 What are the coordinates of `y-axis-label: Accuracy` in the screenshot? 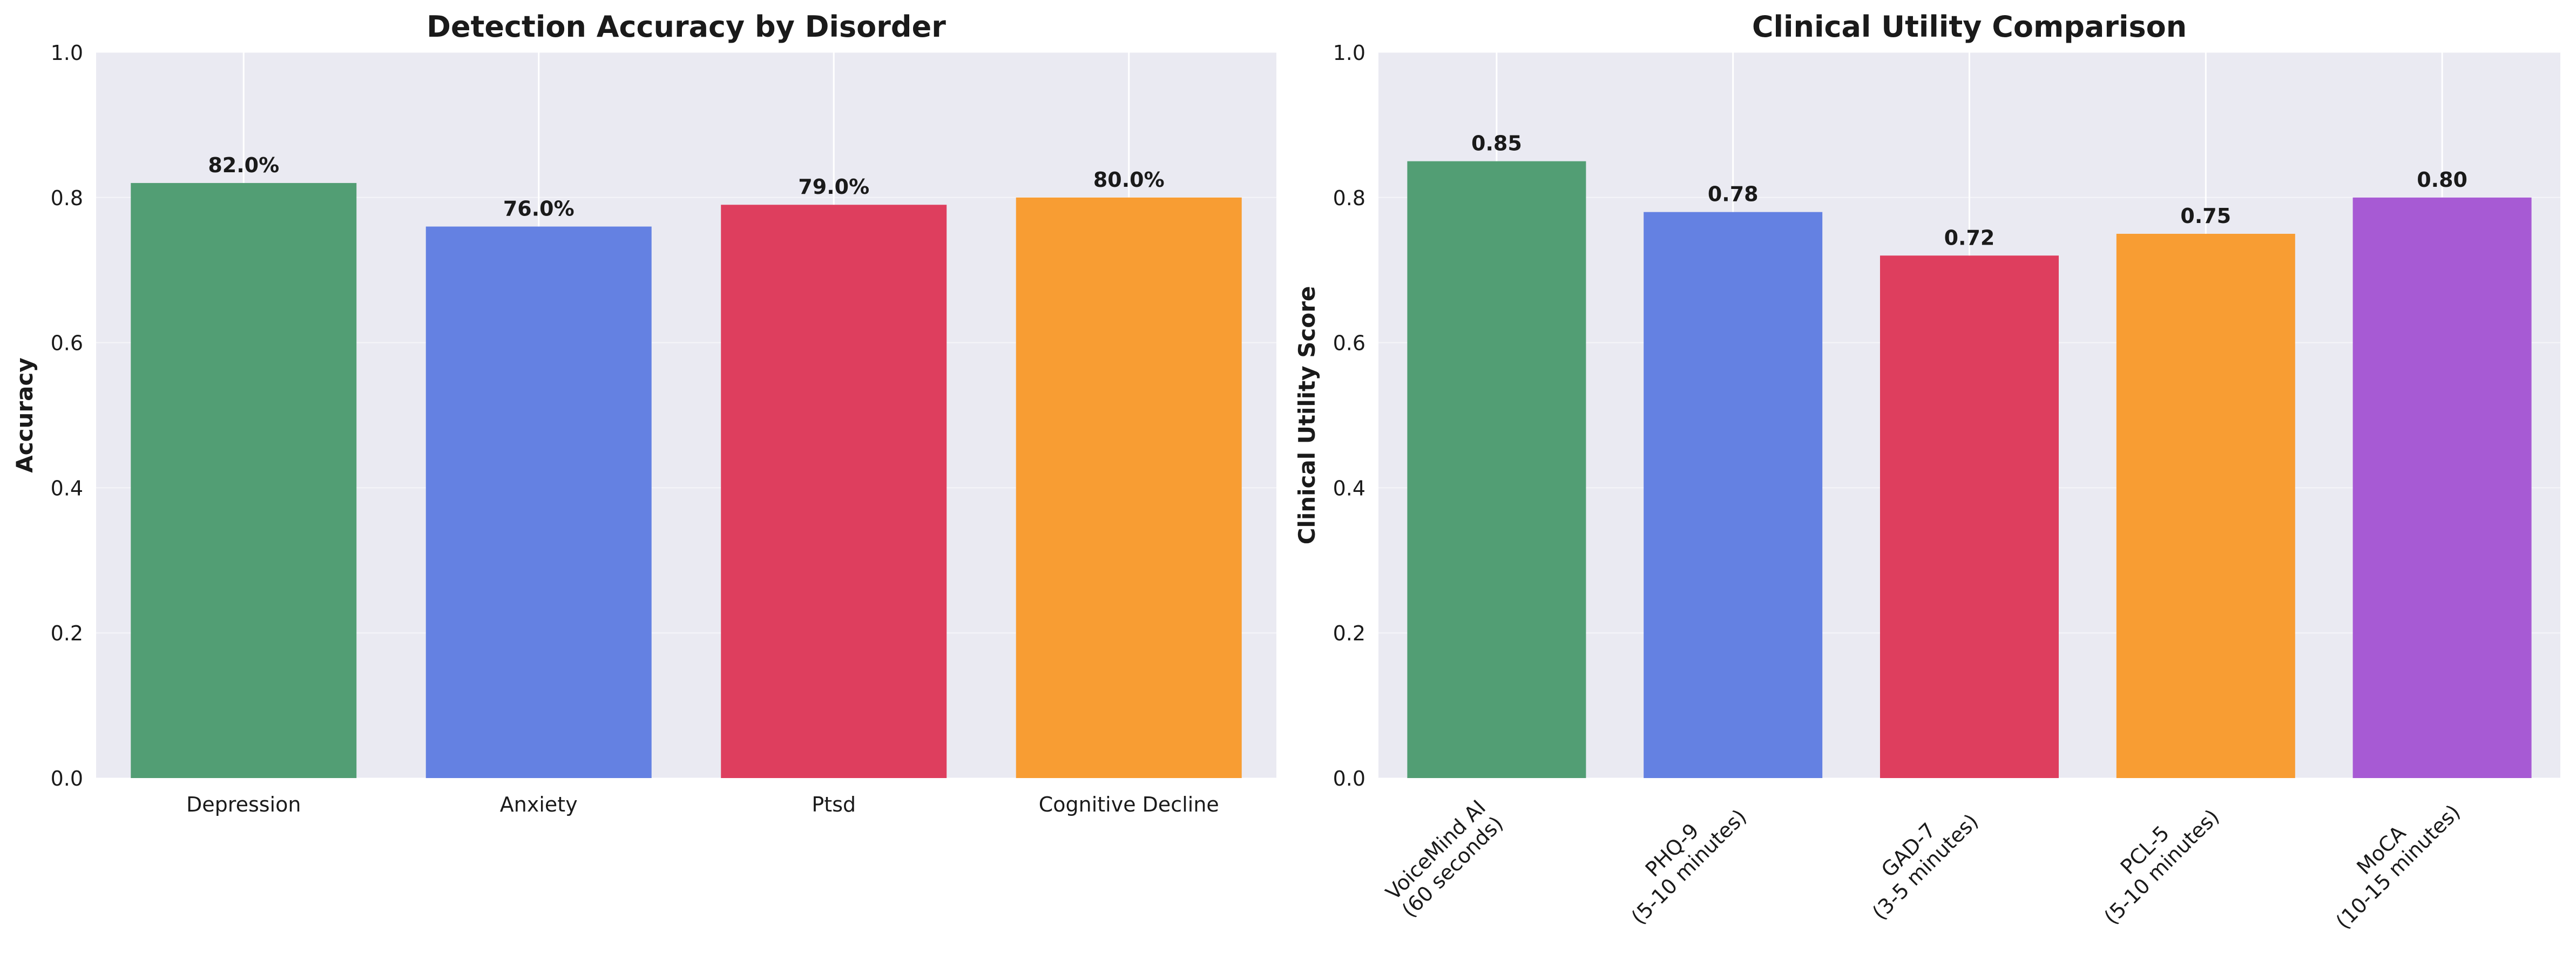 It's located at (24, 415).